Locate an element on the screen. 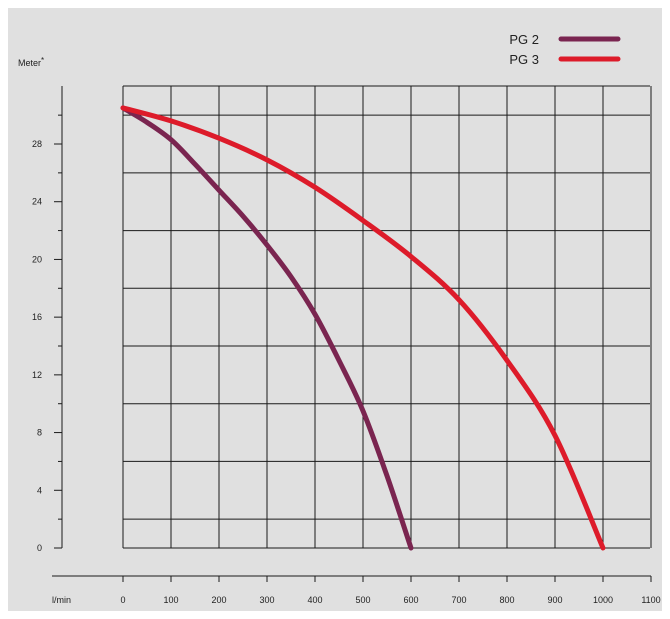 This screenshot has width=670, height=619. y-tick-label: 24 is located at coordinates (37, 202).